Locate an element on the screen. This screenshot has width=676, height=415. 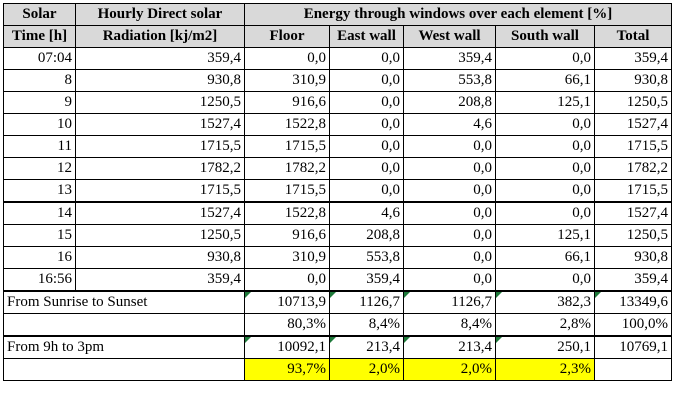
sunrise-east-pct: 8,4% is located at coordinates (366, 325).